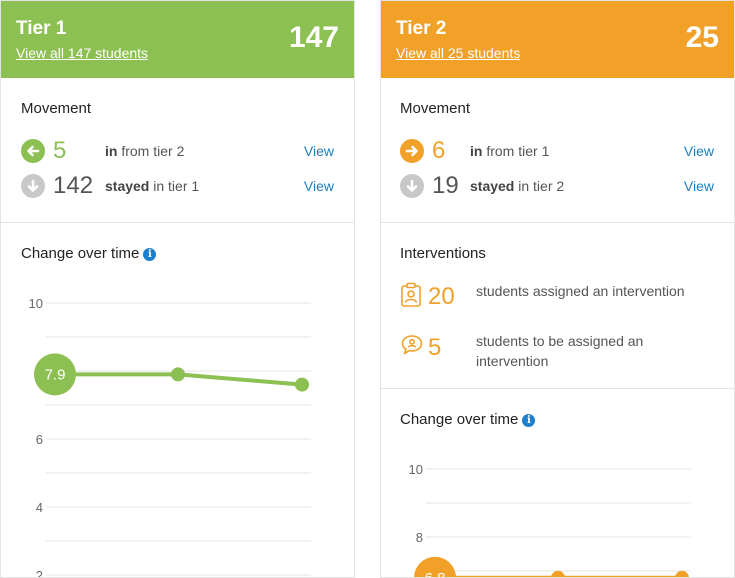 Image resolution: width=735 pixels, height=578 pixels. Describe the element at coordinates (33, 151) in the screenshot. I see `arrow-left-icon` at that location.